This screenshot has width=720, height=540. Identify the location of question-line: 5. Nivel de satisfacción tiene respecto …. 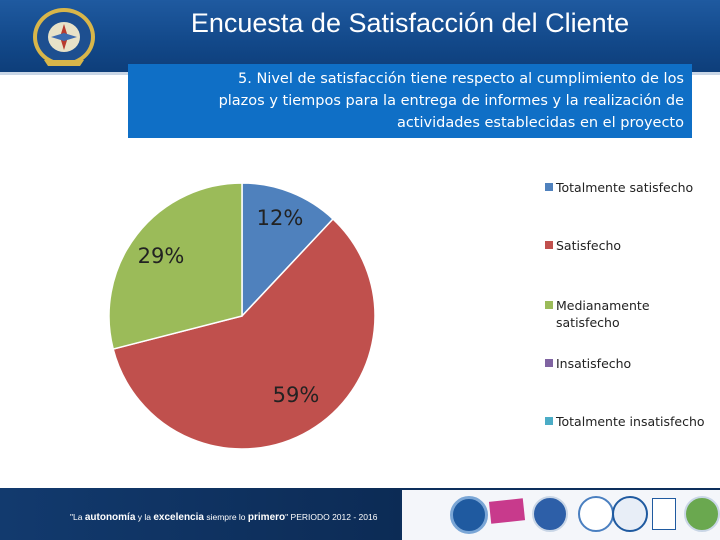
(461, 79).